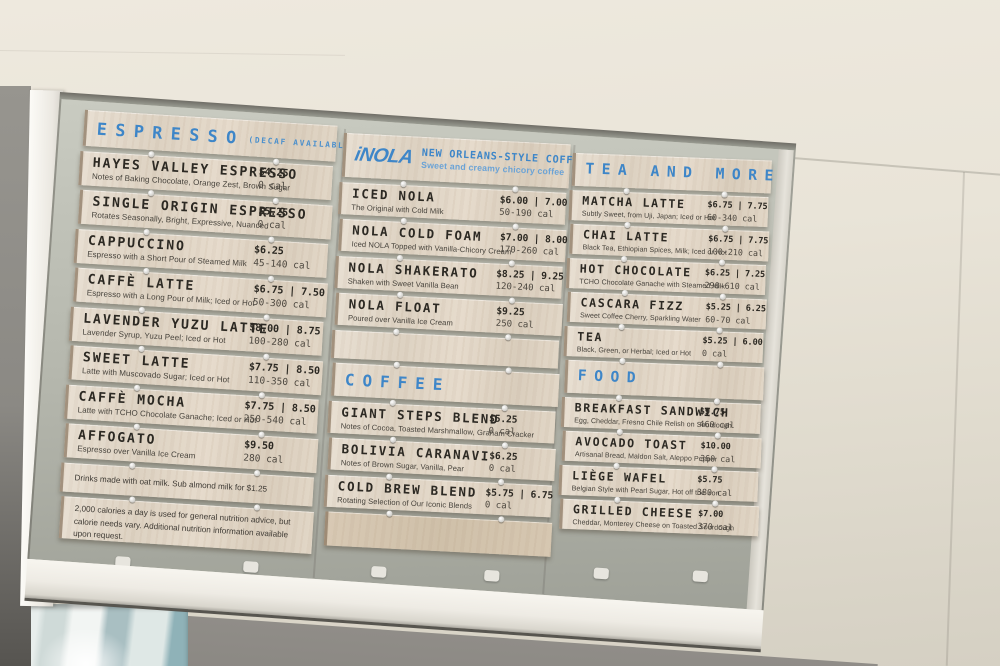 This screenshot has width=1000, height=666. Describe the element at coordinates (732, 217) in the screenshot. I see `item-calories: 60-340 cal` at that location.